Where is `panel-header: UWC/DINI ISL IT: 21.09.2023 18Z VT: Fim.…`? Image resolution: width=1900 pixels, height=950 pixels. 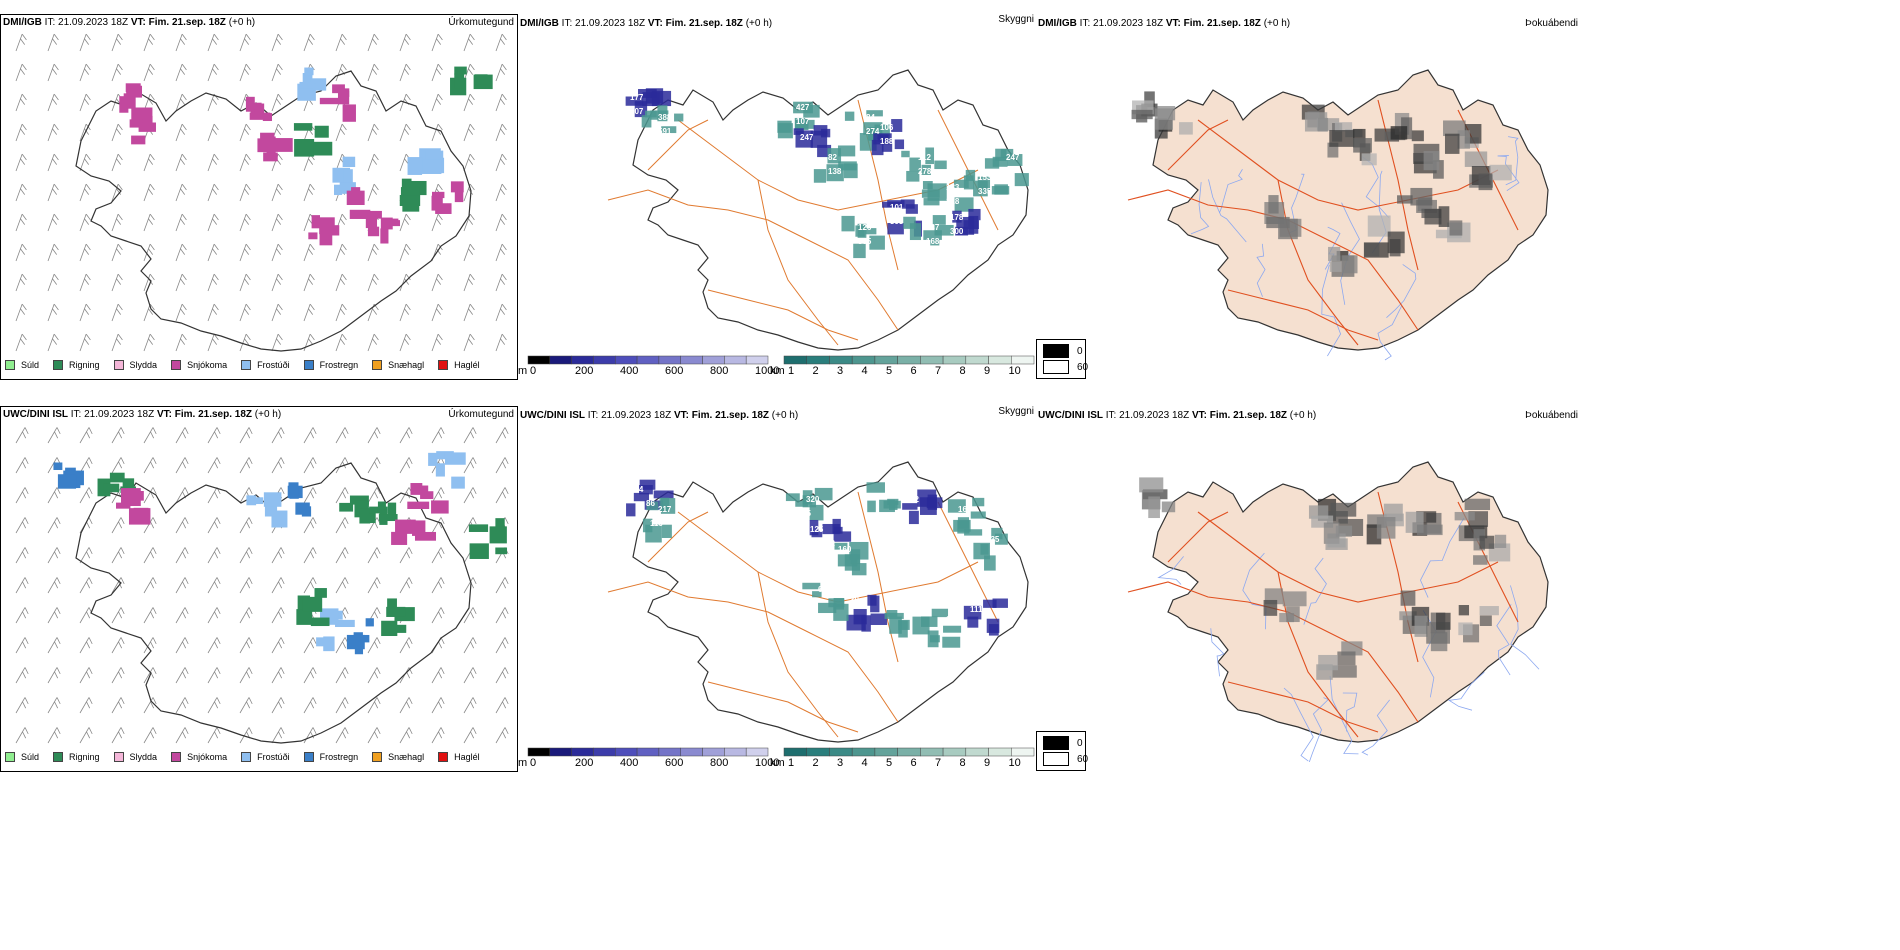
panel-header: UWC/DINI ISL IT: 21.09.2023 18Z VT: Fim.… is located at coordinates (1177, 415).